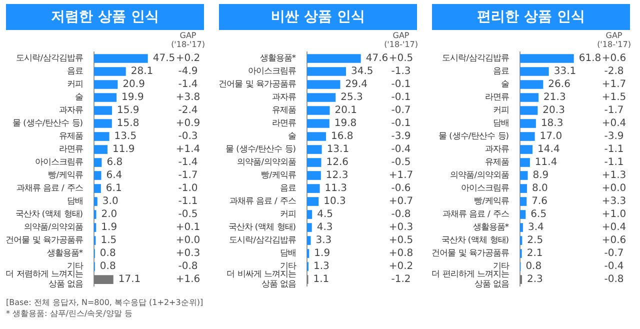  I want to click on data-label: 12.3, so click(337, 176).